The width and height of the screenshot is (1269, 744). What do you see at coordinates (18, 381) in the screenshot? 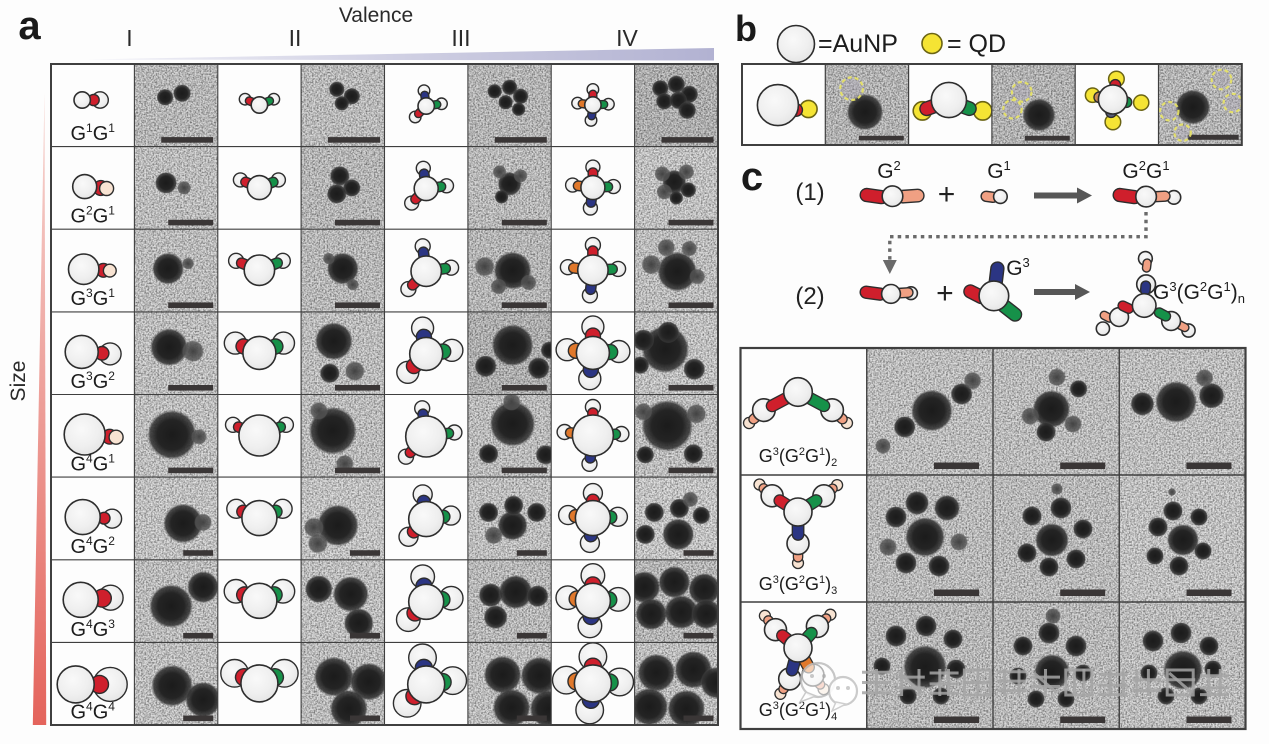
I see `svg-text: Size` at bounding box center [18, 381].